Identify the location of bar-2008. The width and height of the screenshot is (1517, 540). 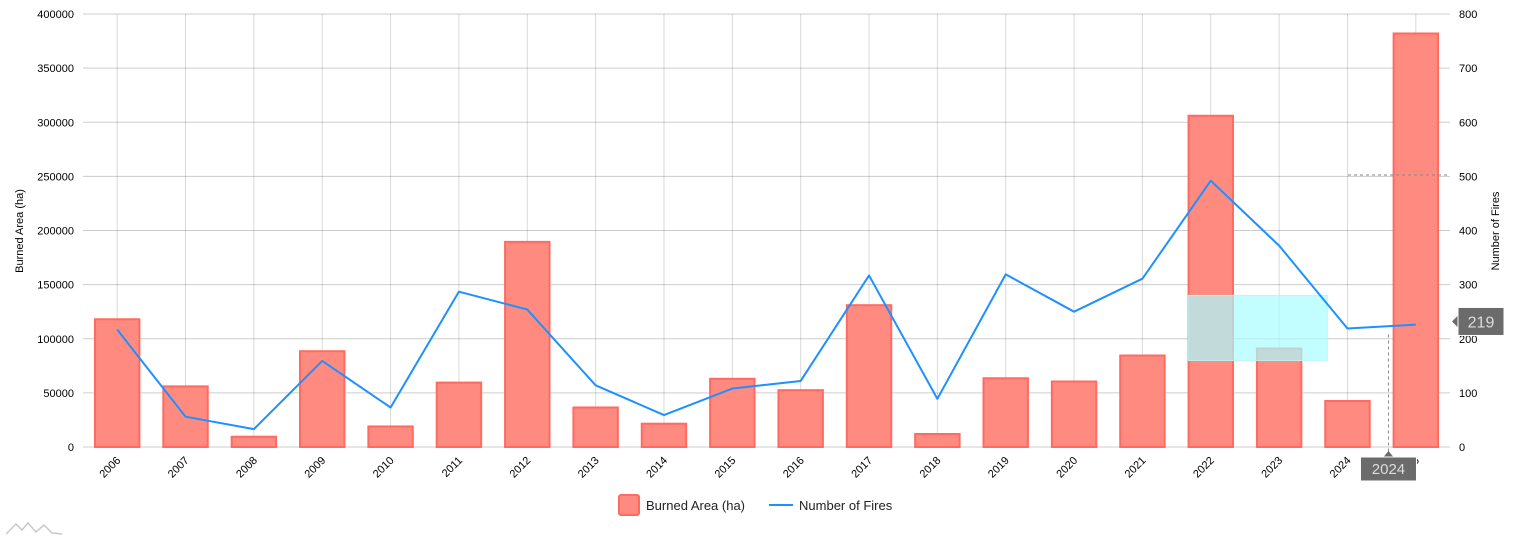
(254, 441).